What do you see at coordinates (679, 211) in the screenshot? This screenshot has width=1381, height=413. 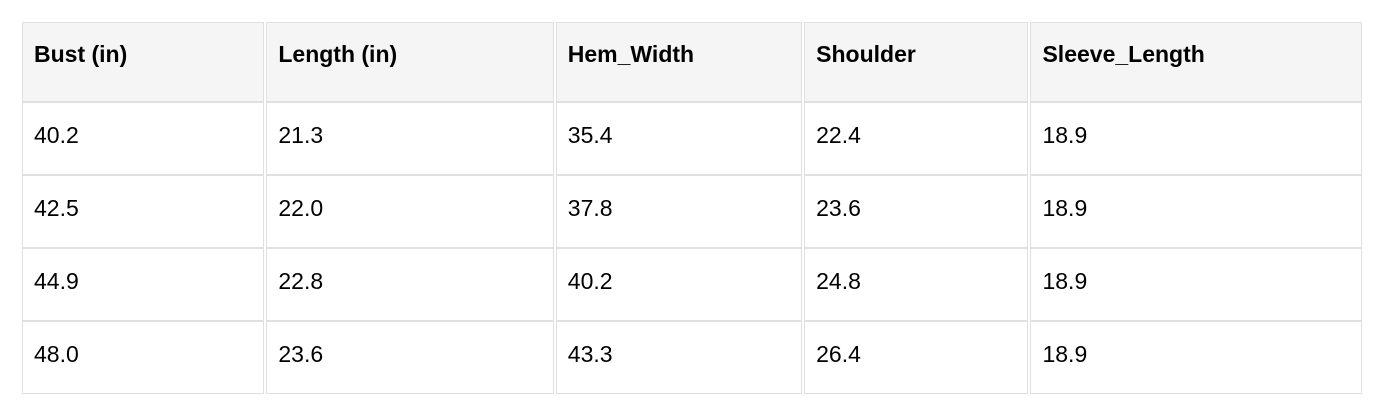 I see `table-cell: 37.8` at bounding box center [679, 211].